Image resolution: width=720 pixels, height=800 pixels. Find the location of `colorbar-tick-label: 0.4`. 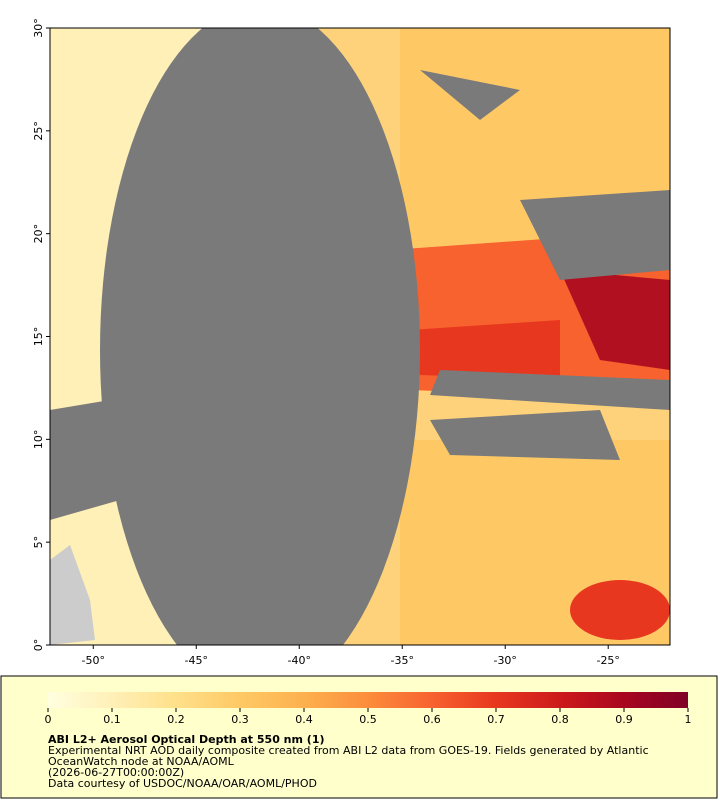

colorbar-tick-label: 0.4 is located at coordinates (304, 719).